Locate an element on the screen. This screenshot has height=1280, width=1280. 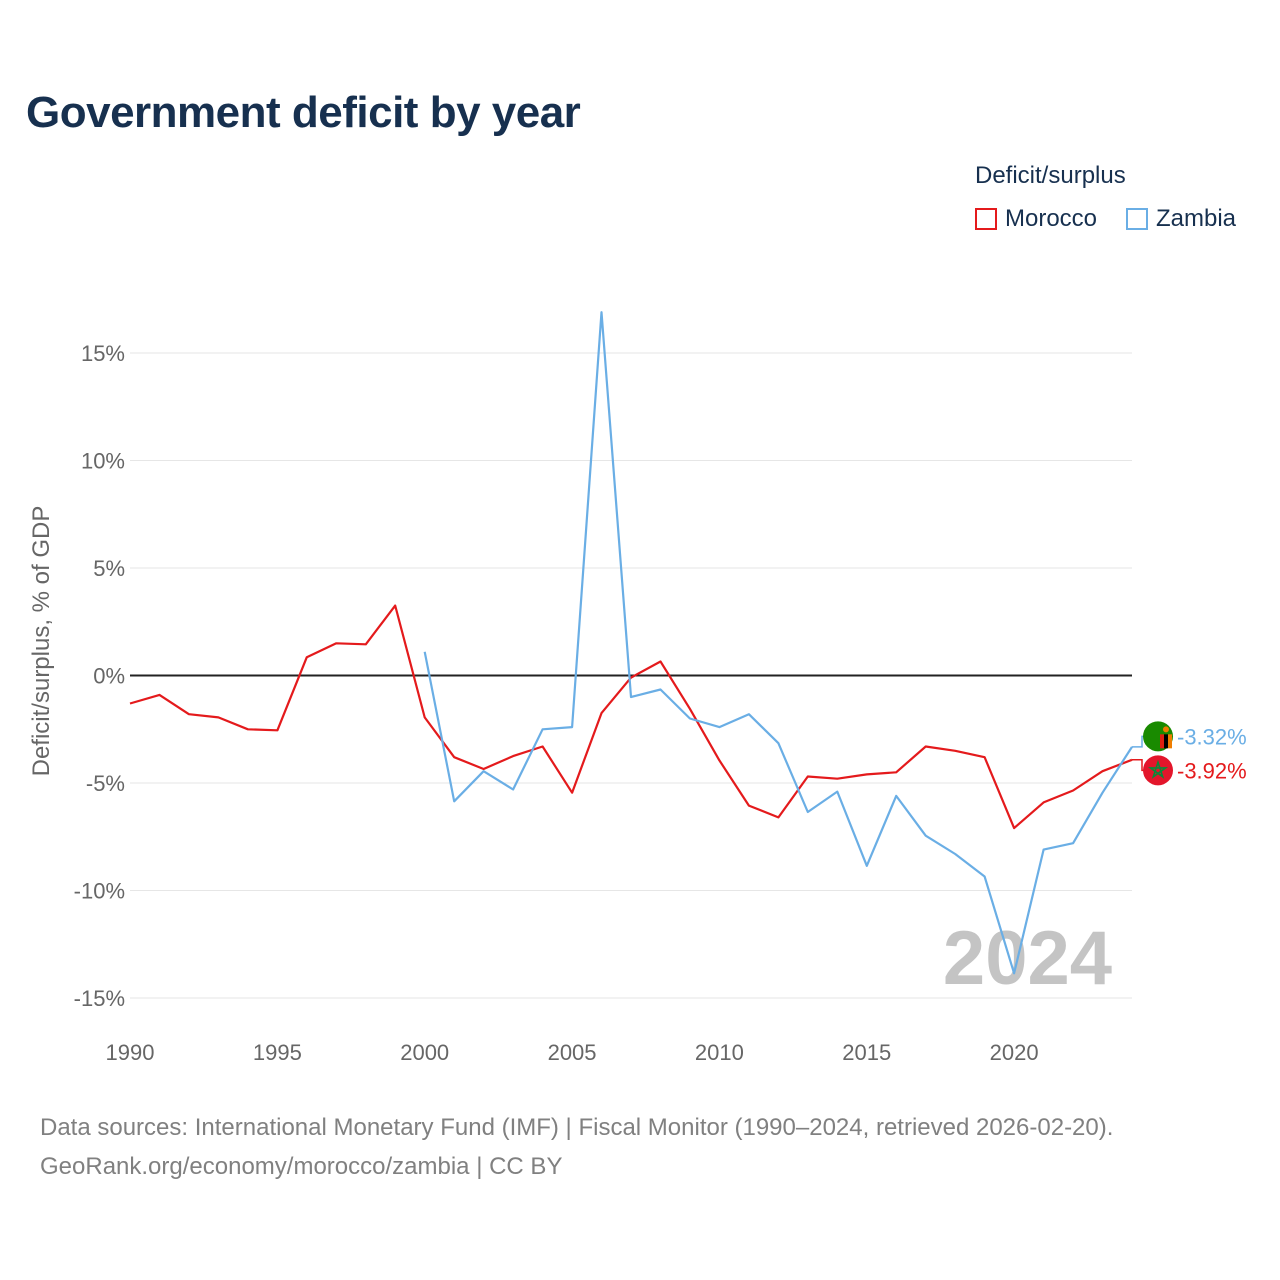
y-tick-label: -10% is located at coordinates (99, 891).